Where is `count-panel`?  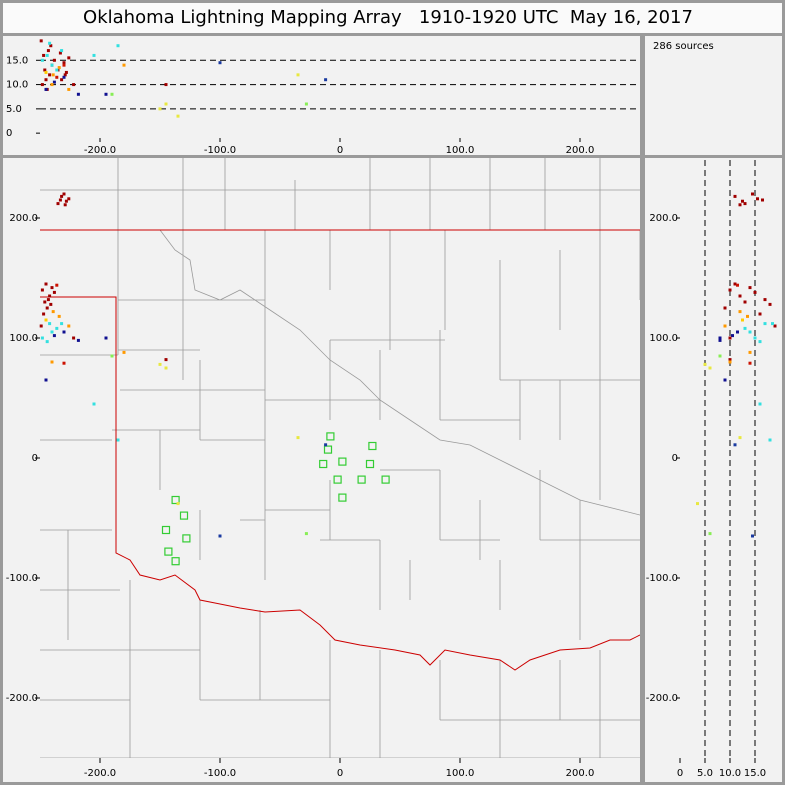
count-panel is located at coordinates (713, 95).